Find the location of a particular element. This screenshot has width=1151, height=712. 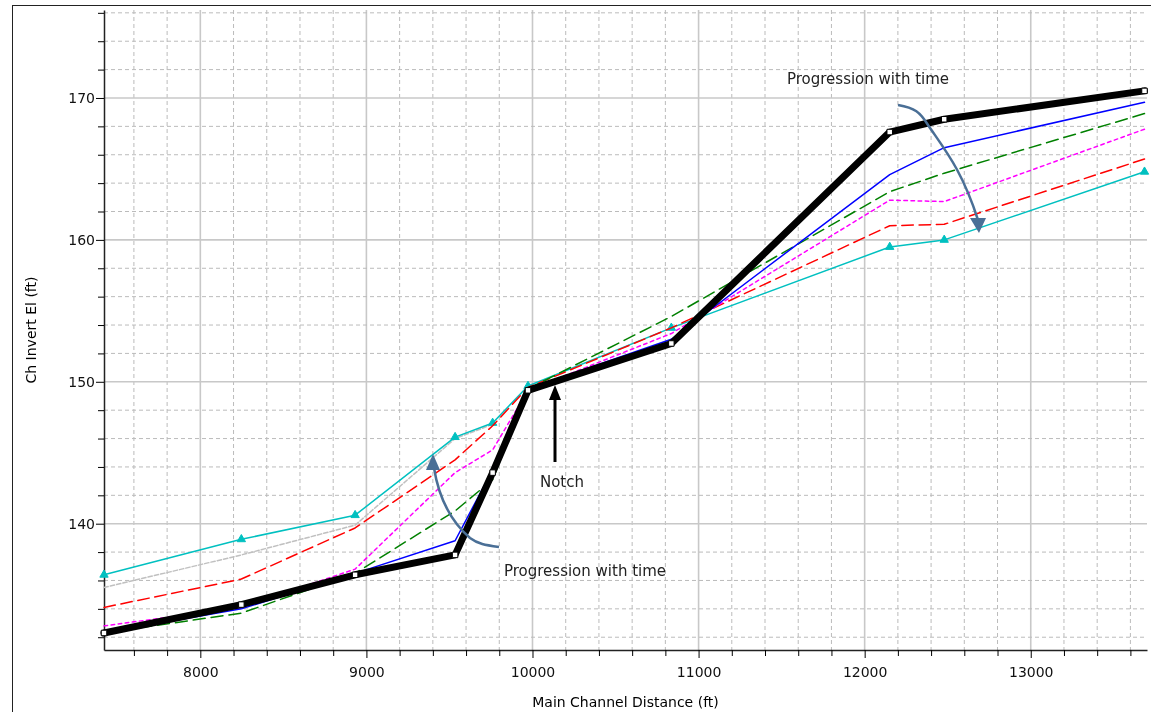

y-tick-label: 140 is located at coordinates (81, 523).